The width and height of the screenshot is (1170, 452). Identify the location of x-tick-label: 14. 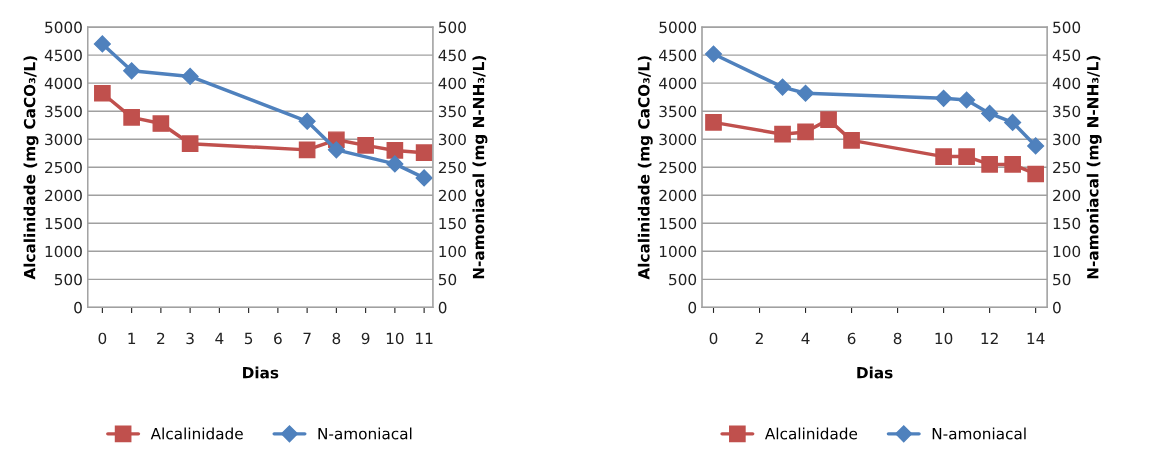
(1036, 338).